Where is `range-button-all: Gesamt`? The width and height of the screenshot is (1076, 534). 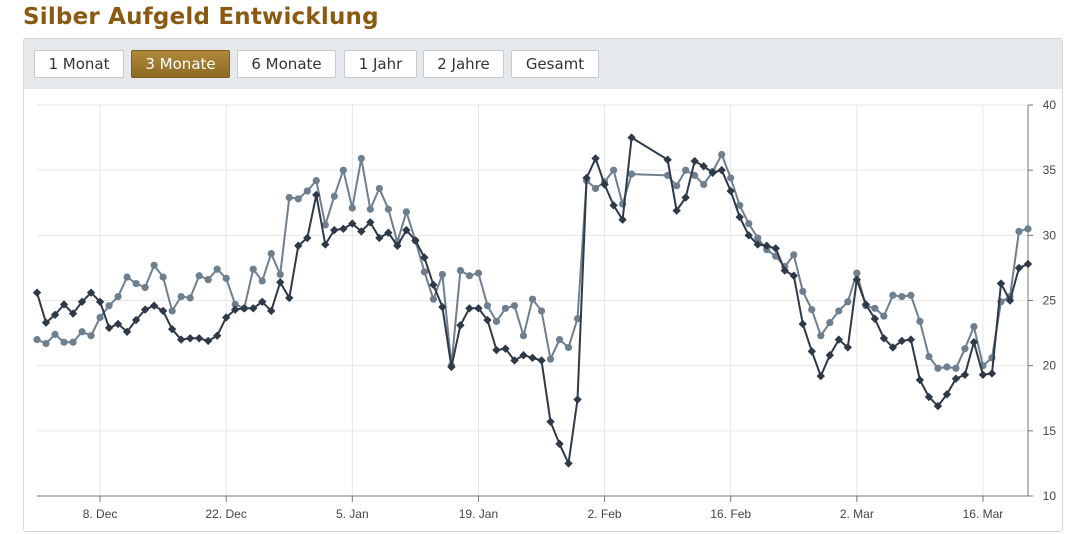
range-button-all: Gesamt is located at coordinates (555, 64).